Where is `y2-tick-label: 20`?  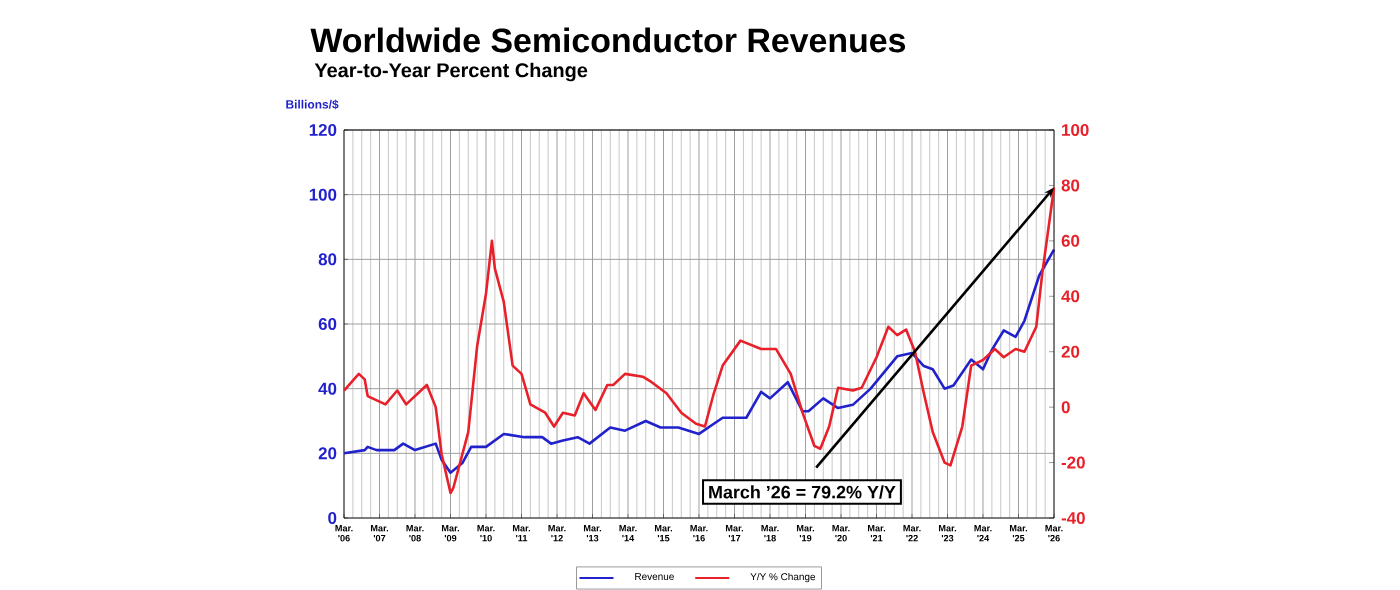 y2-tick-label: 20 is located at coordinates (1070, 351).